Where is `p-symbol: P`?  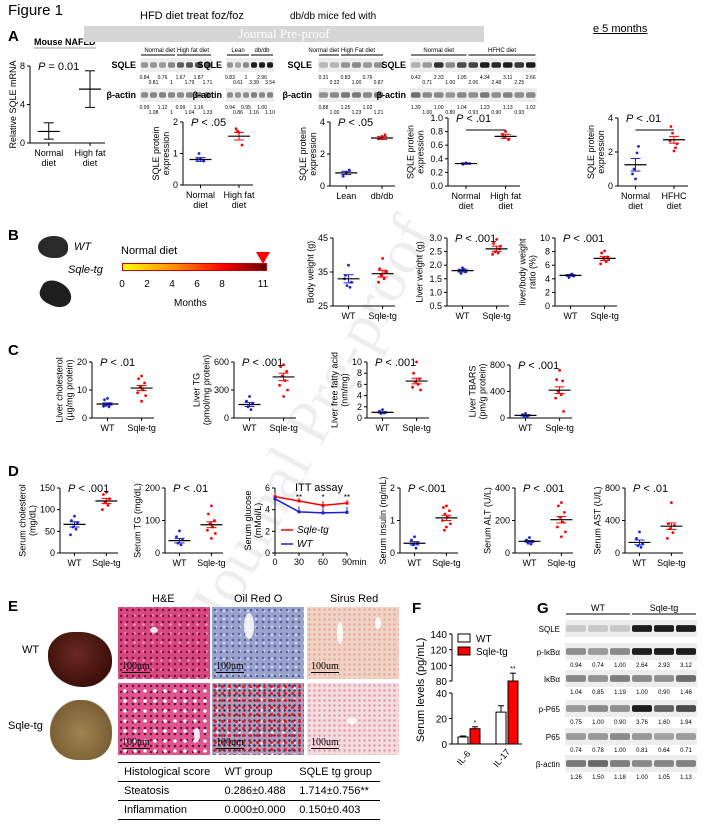 p-symbol: P is located at coordinates (460, 119).